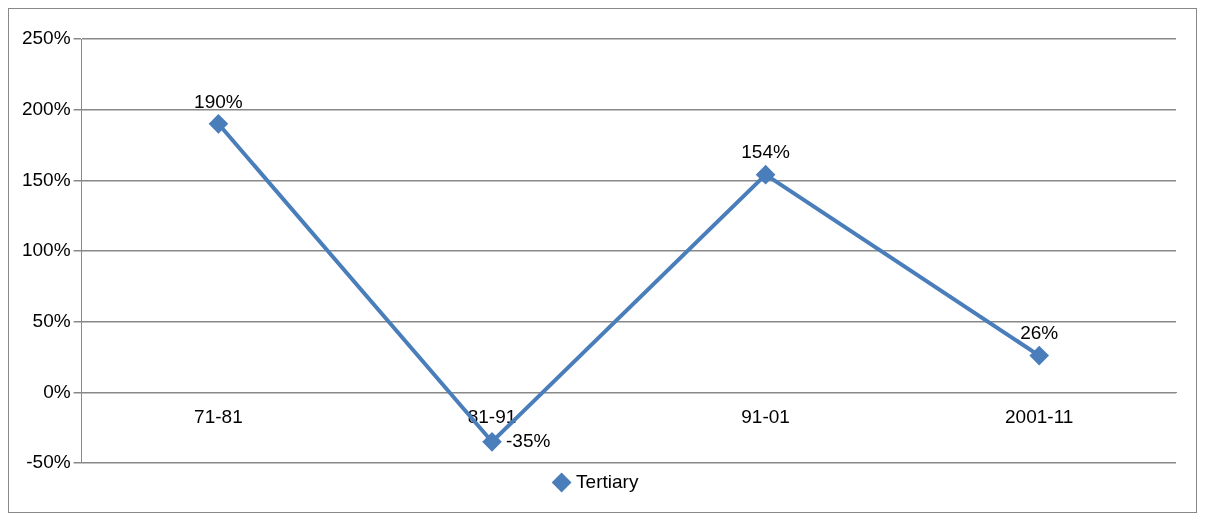  I want to click on x-tick-label: 71-81, so click(218, 416).